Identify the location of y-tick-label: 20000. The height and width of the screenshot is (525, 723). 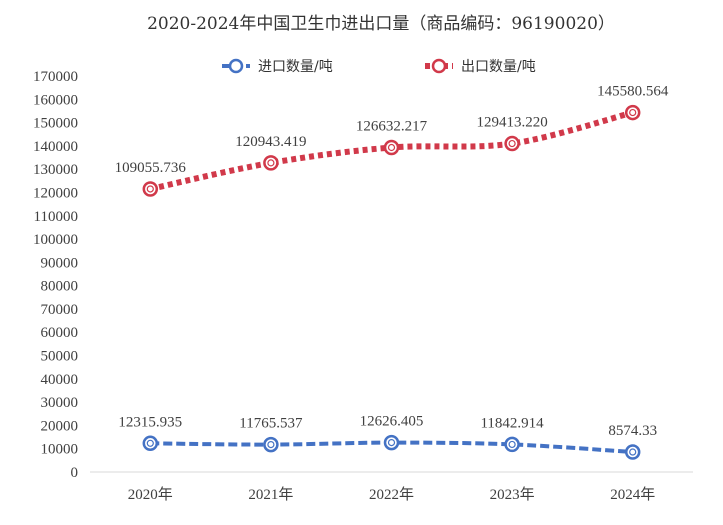
(60, 426).